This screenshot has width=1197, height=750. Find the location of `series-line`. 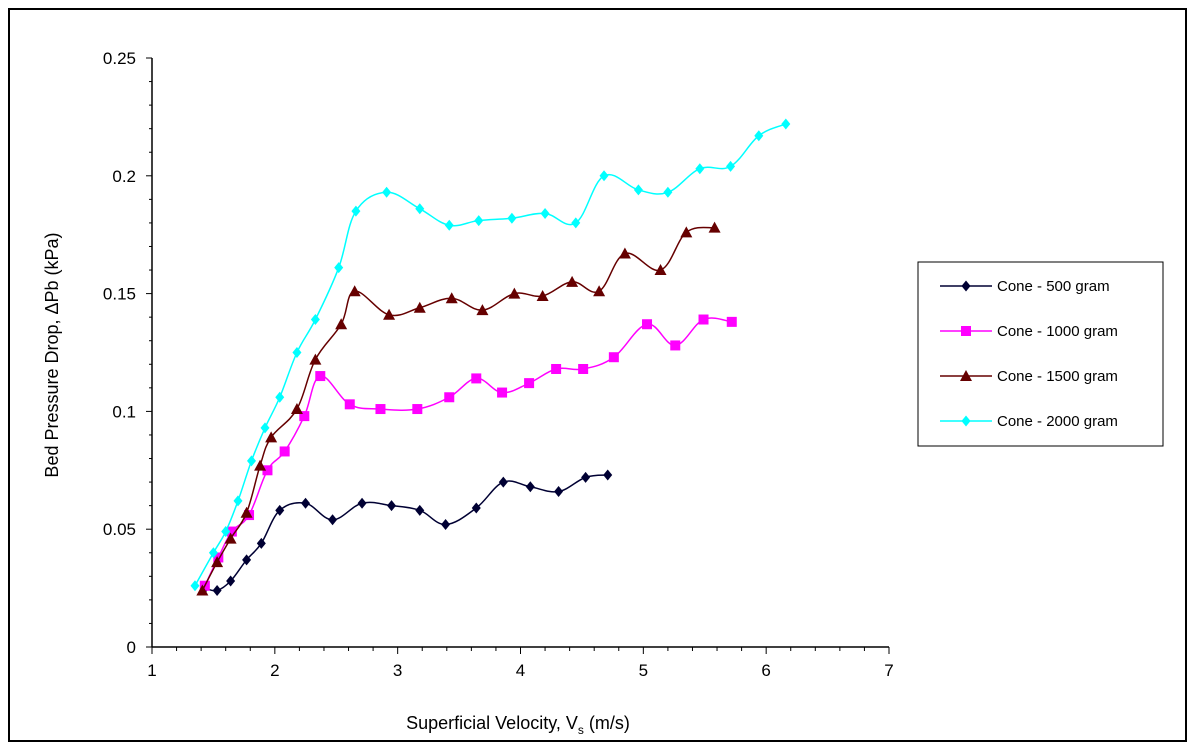

series-line is located at coordinates (406, 533).